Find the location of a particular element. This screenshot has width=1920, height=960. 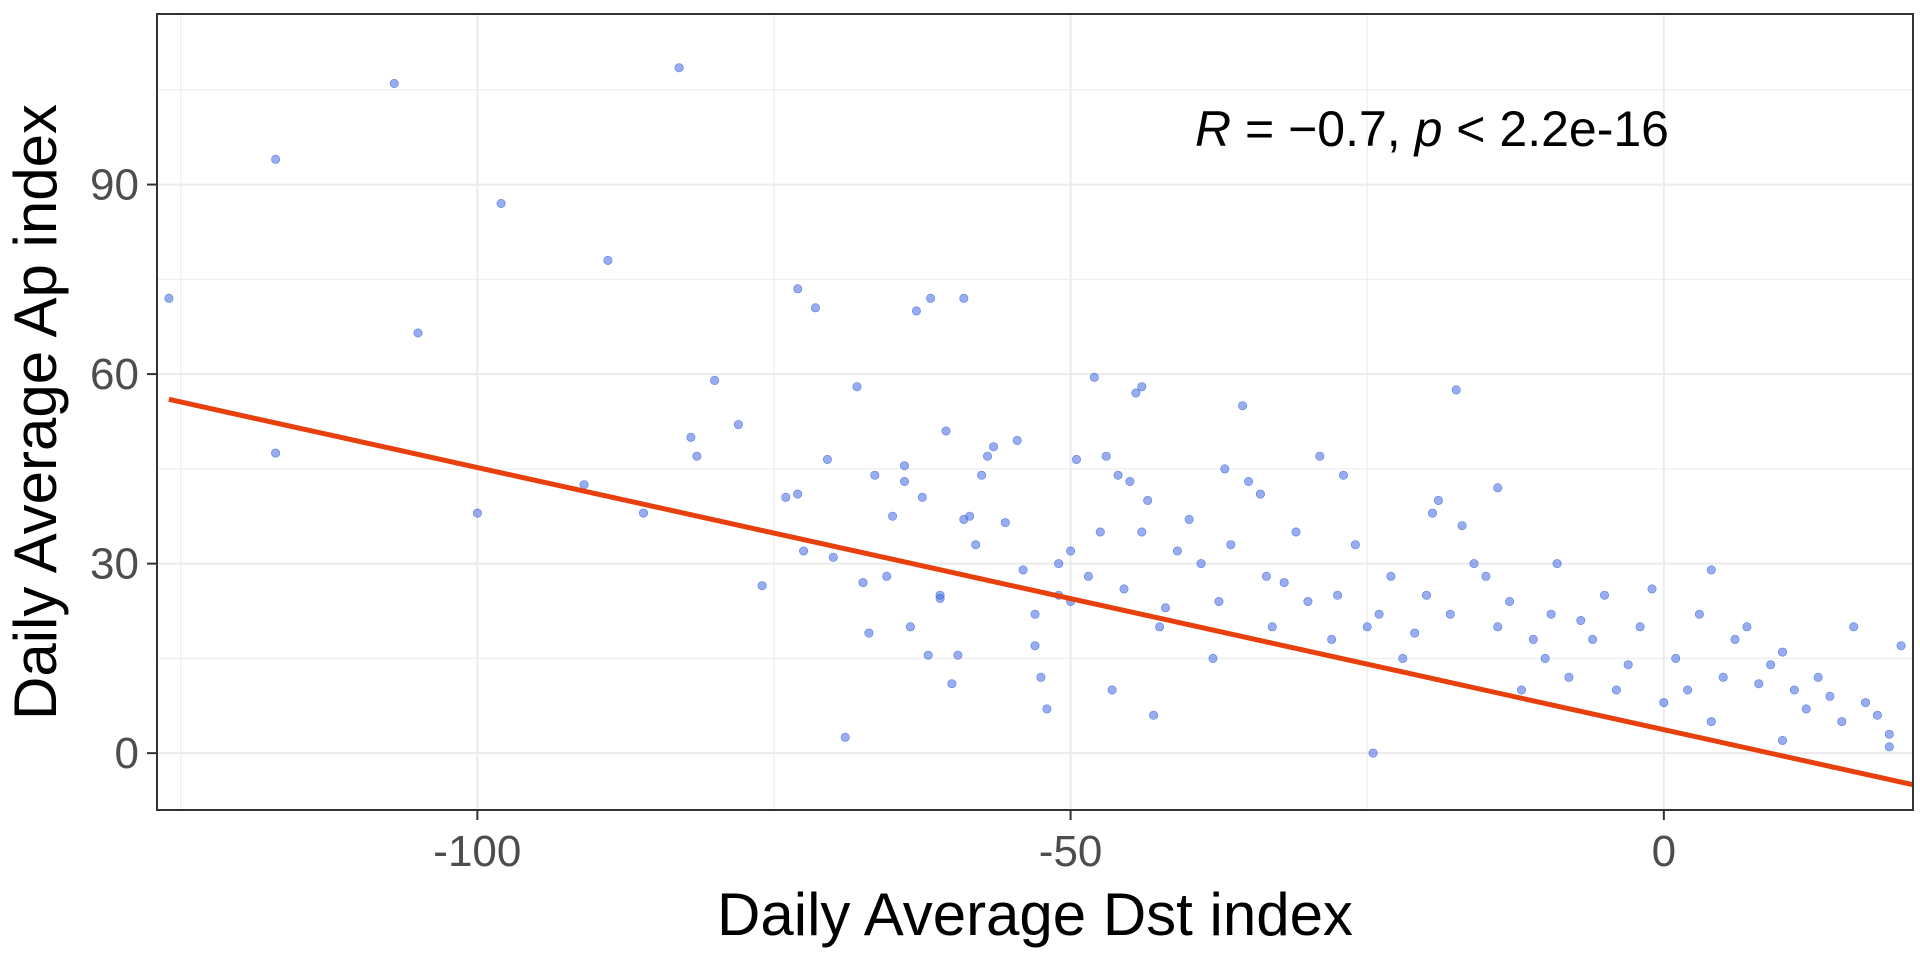

p-value-text: < 2.2e-16 is located at coordinates (1555, 129).